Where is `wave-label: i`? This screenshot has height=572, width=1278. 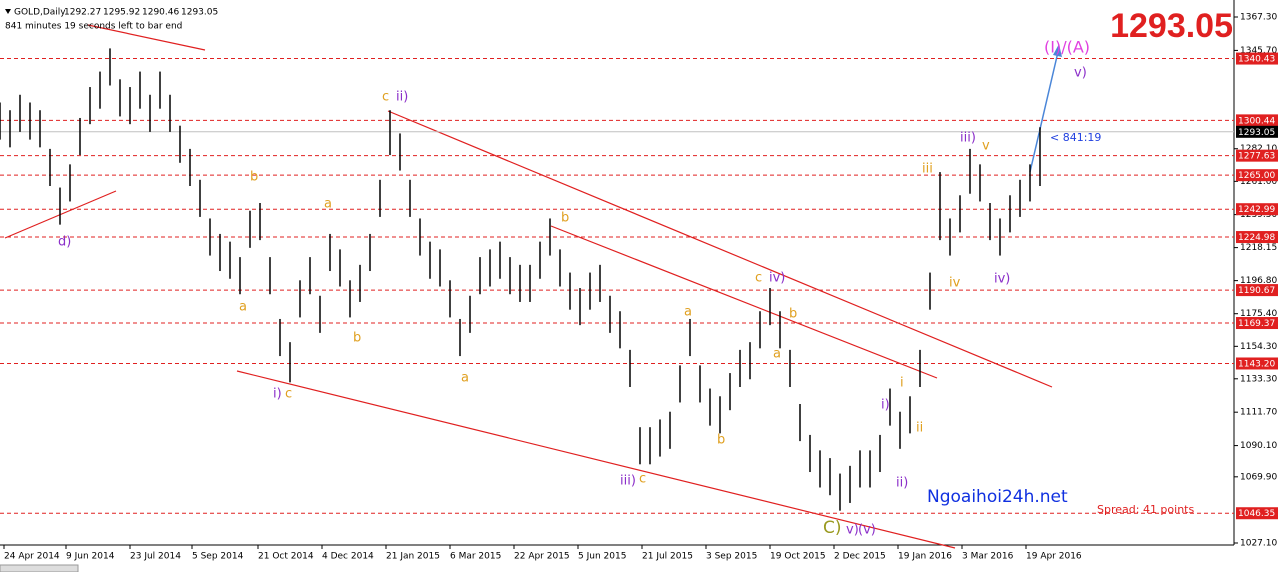
wave-label: i is located at coordinates (902, 383).